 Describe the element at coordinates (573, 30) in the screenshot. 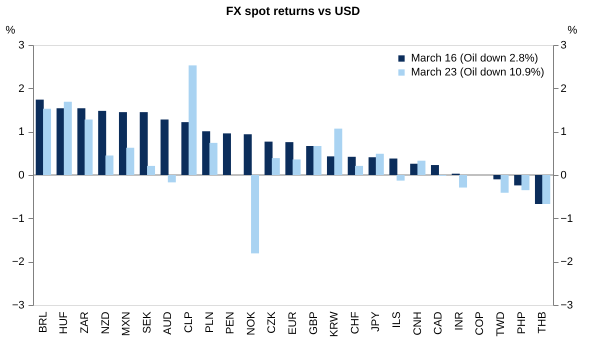

I see `y2-axis-title: %` at that location.